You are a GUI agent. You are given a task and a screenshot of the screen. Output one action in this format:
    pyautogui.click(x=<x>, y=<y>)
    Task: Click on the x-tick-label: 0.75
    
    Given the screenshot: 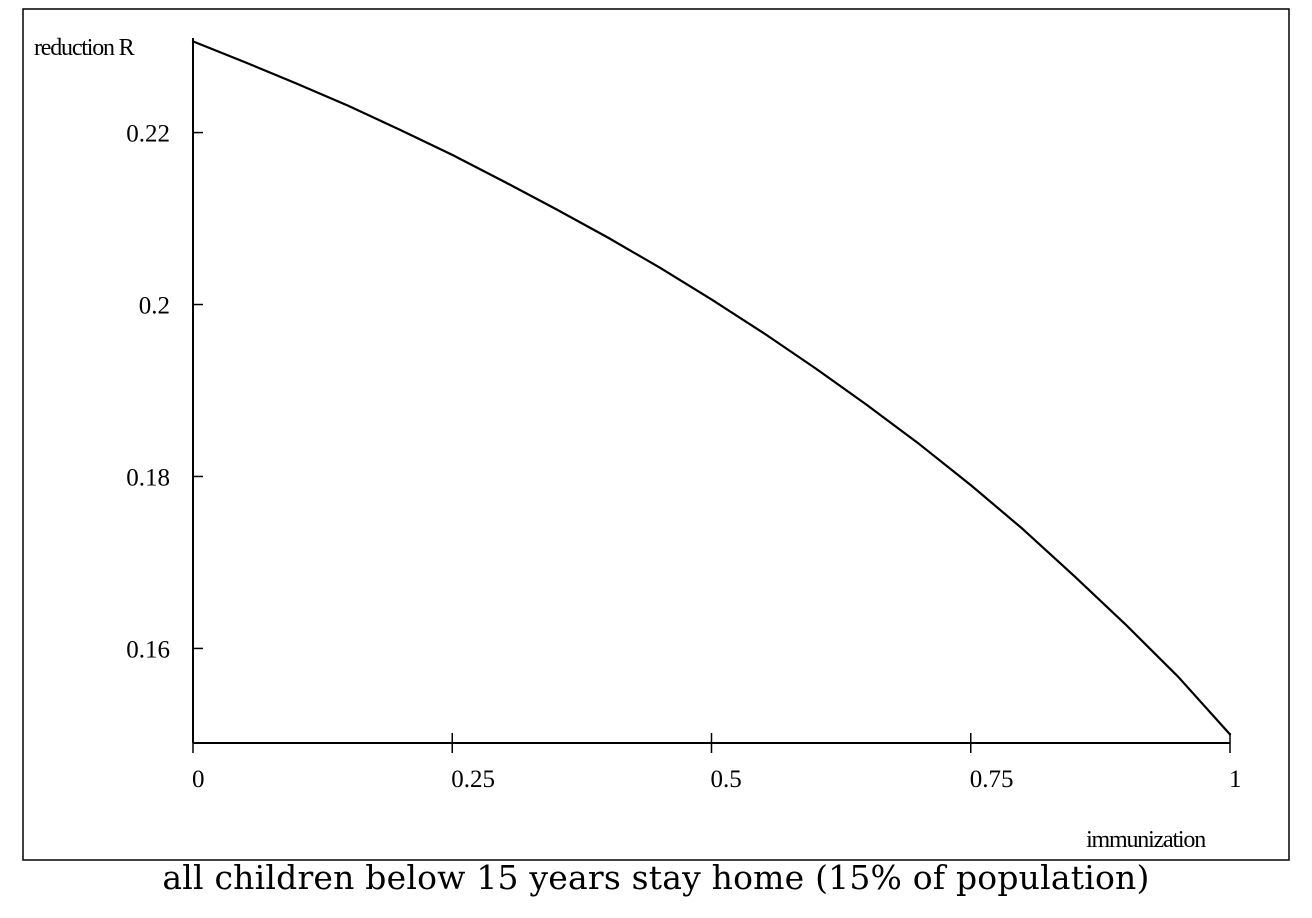 What is the action you would take?
    pyautogui.click(x=992, y=779)
    